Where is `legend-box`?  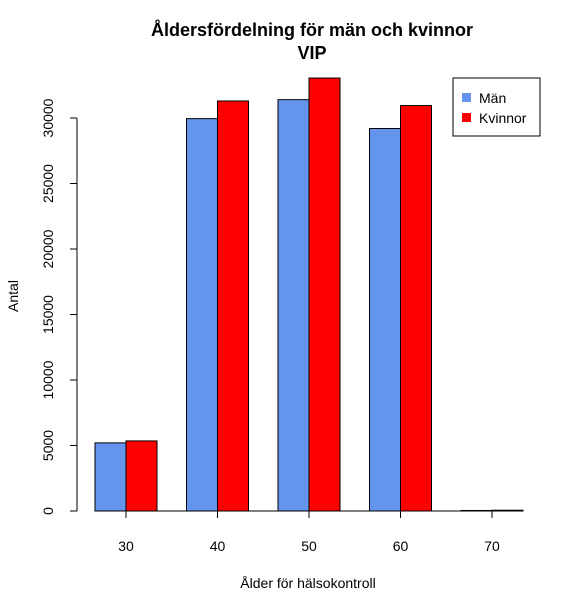 legend-box is located at coordinates (496, 107).